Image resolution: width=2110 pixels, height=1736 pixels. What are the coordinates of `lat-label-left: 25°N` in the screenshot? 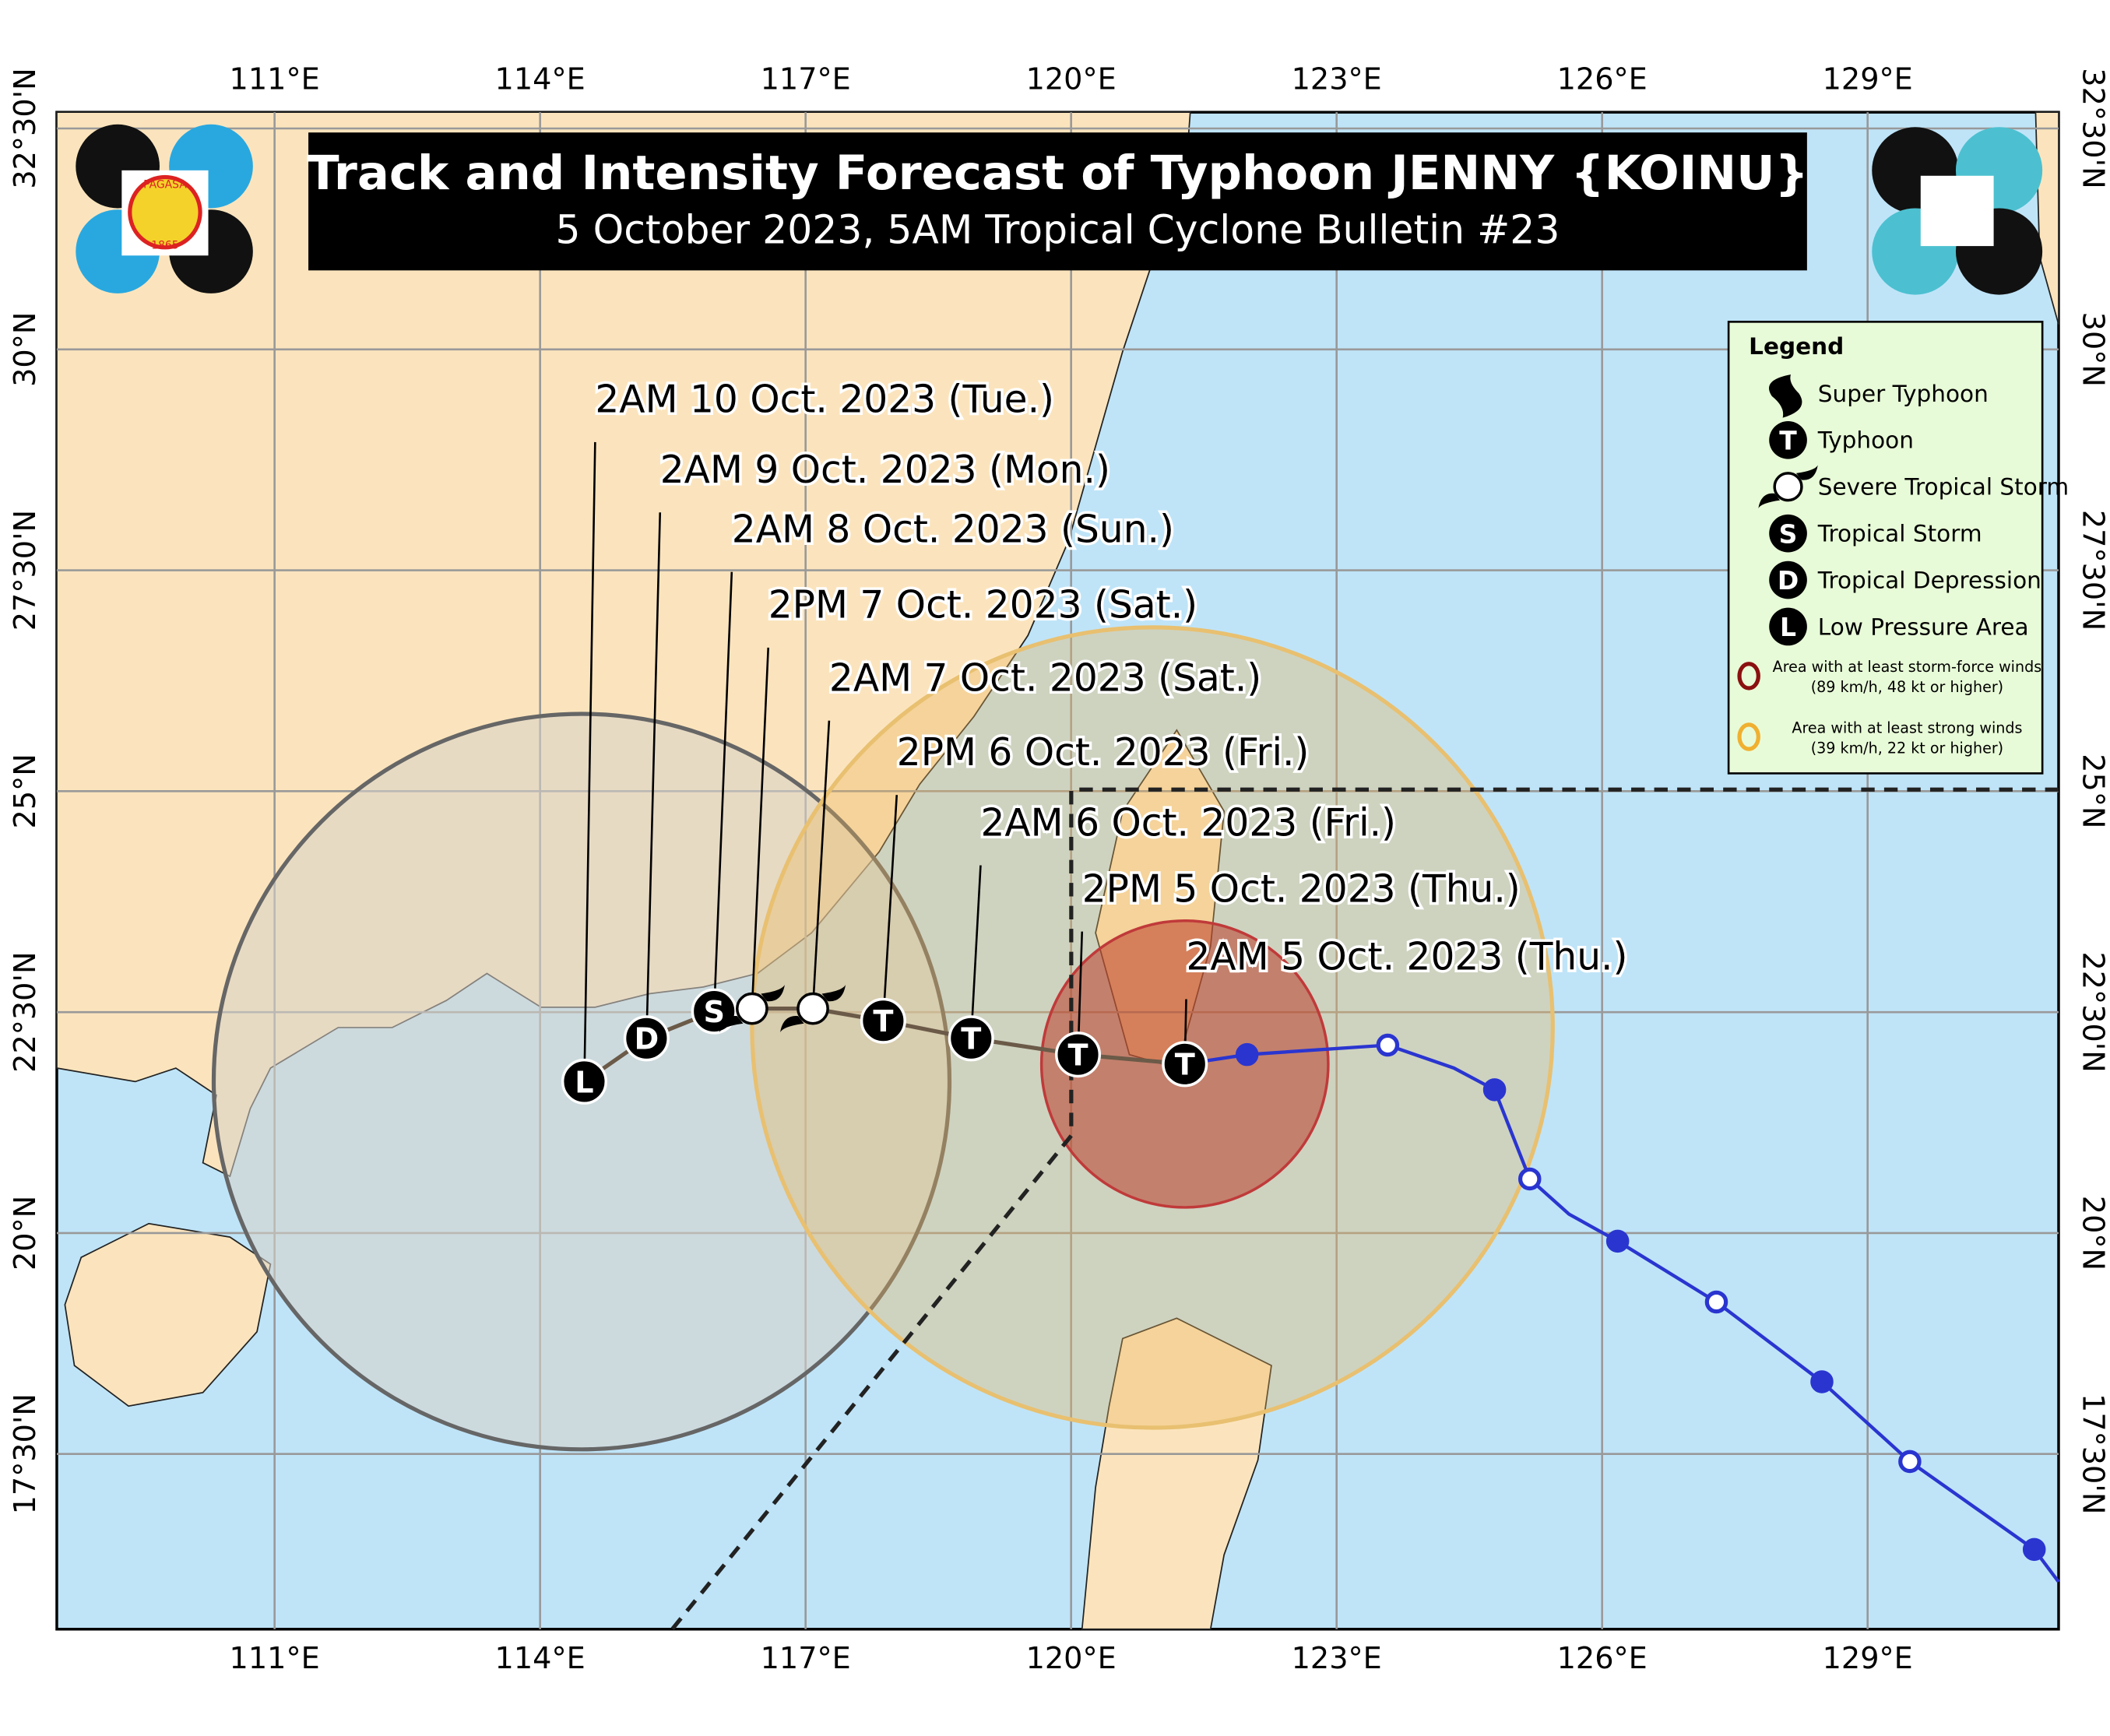 It's located at (26, 791).